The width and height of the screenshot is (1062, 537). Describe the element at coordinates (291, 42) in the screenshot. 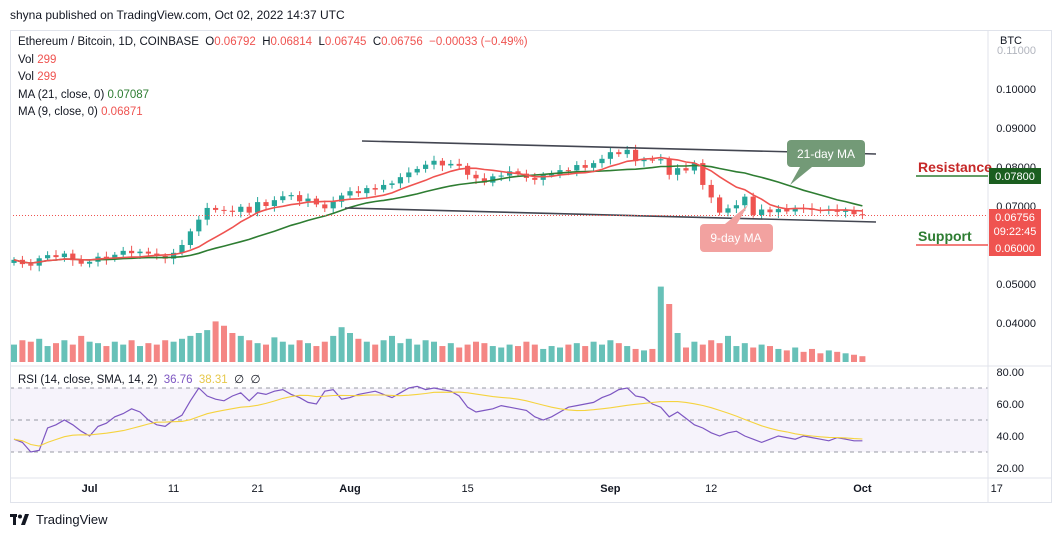

I see `high-value: 0.06814` at that location.